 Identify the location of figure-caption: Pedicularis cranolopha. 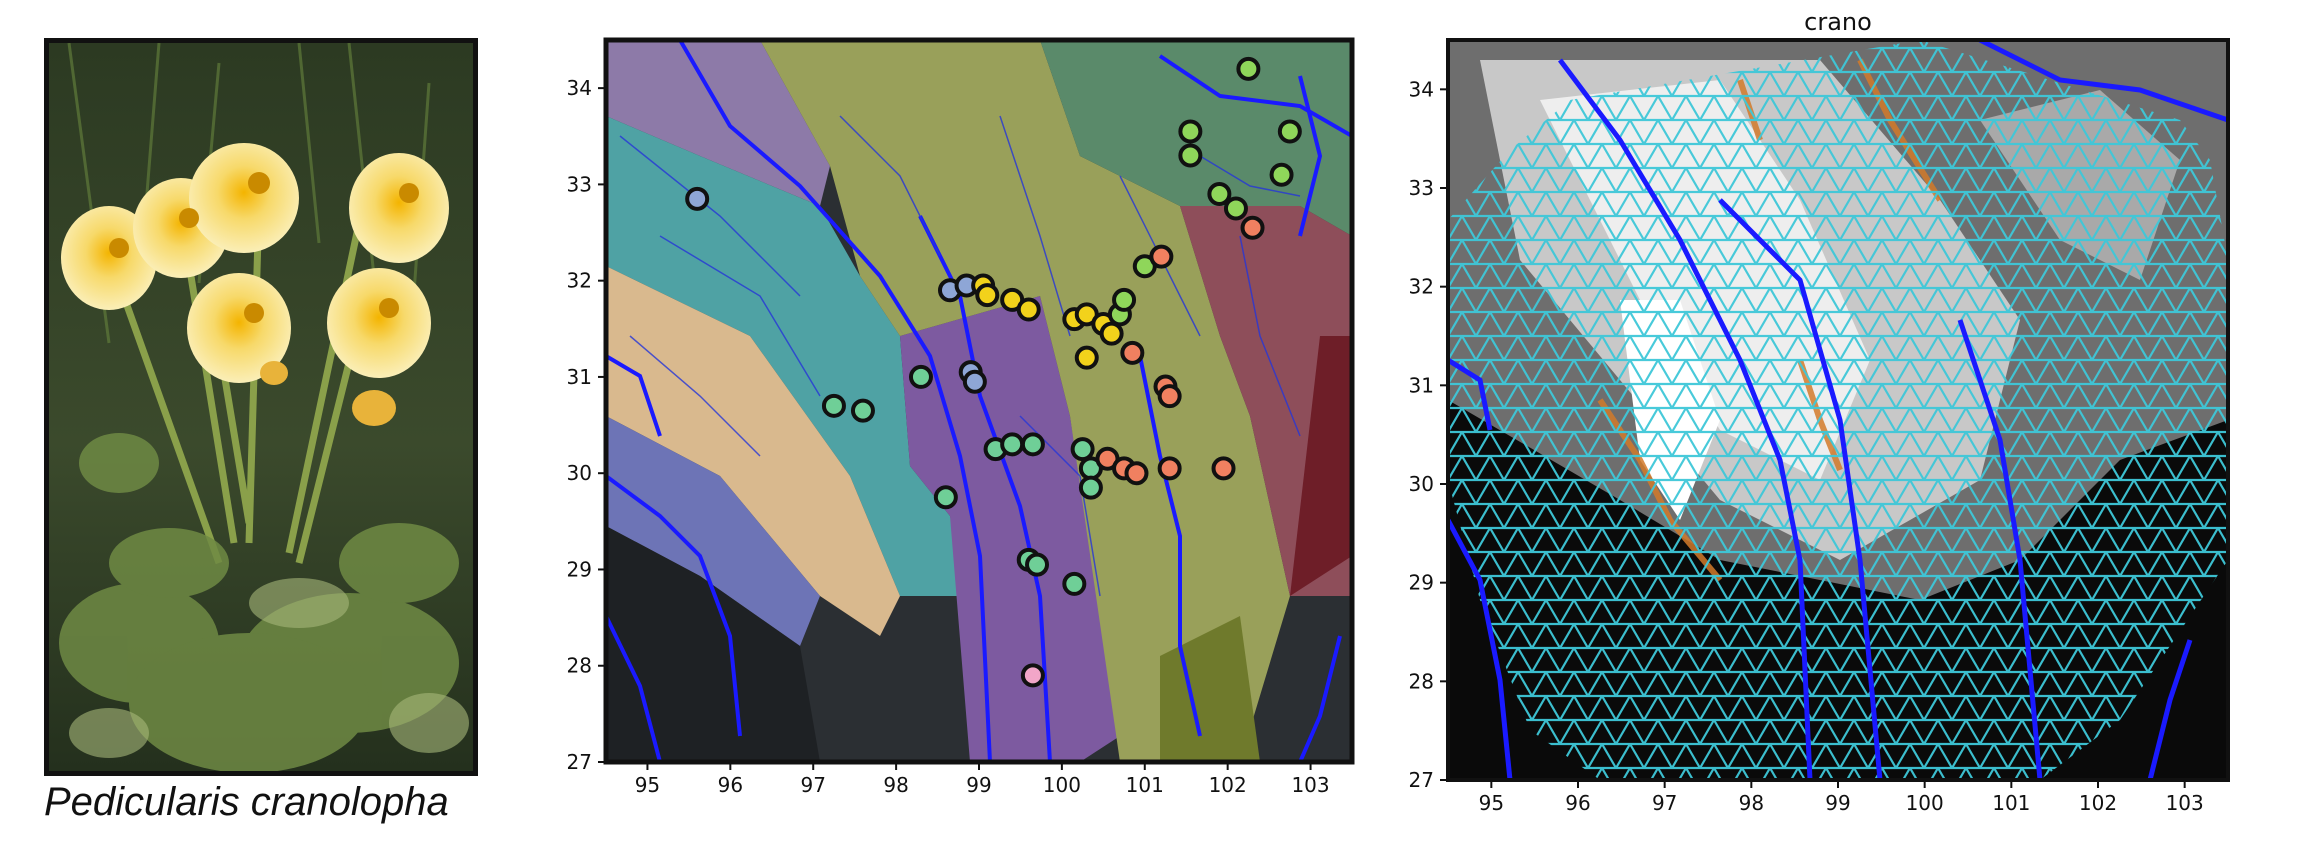
(246, 802).